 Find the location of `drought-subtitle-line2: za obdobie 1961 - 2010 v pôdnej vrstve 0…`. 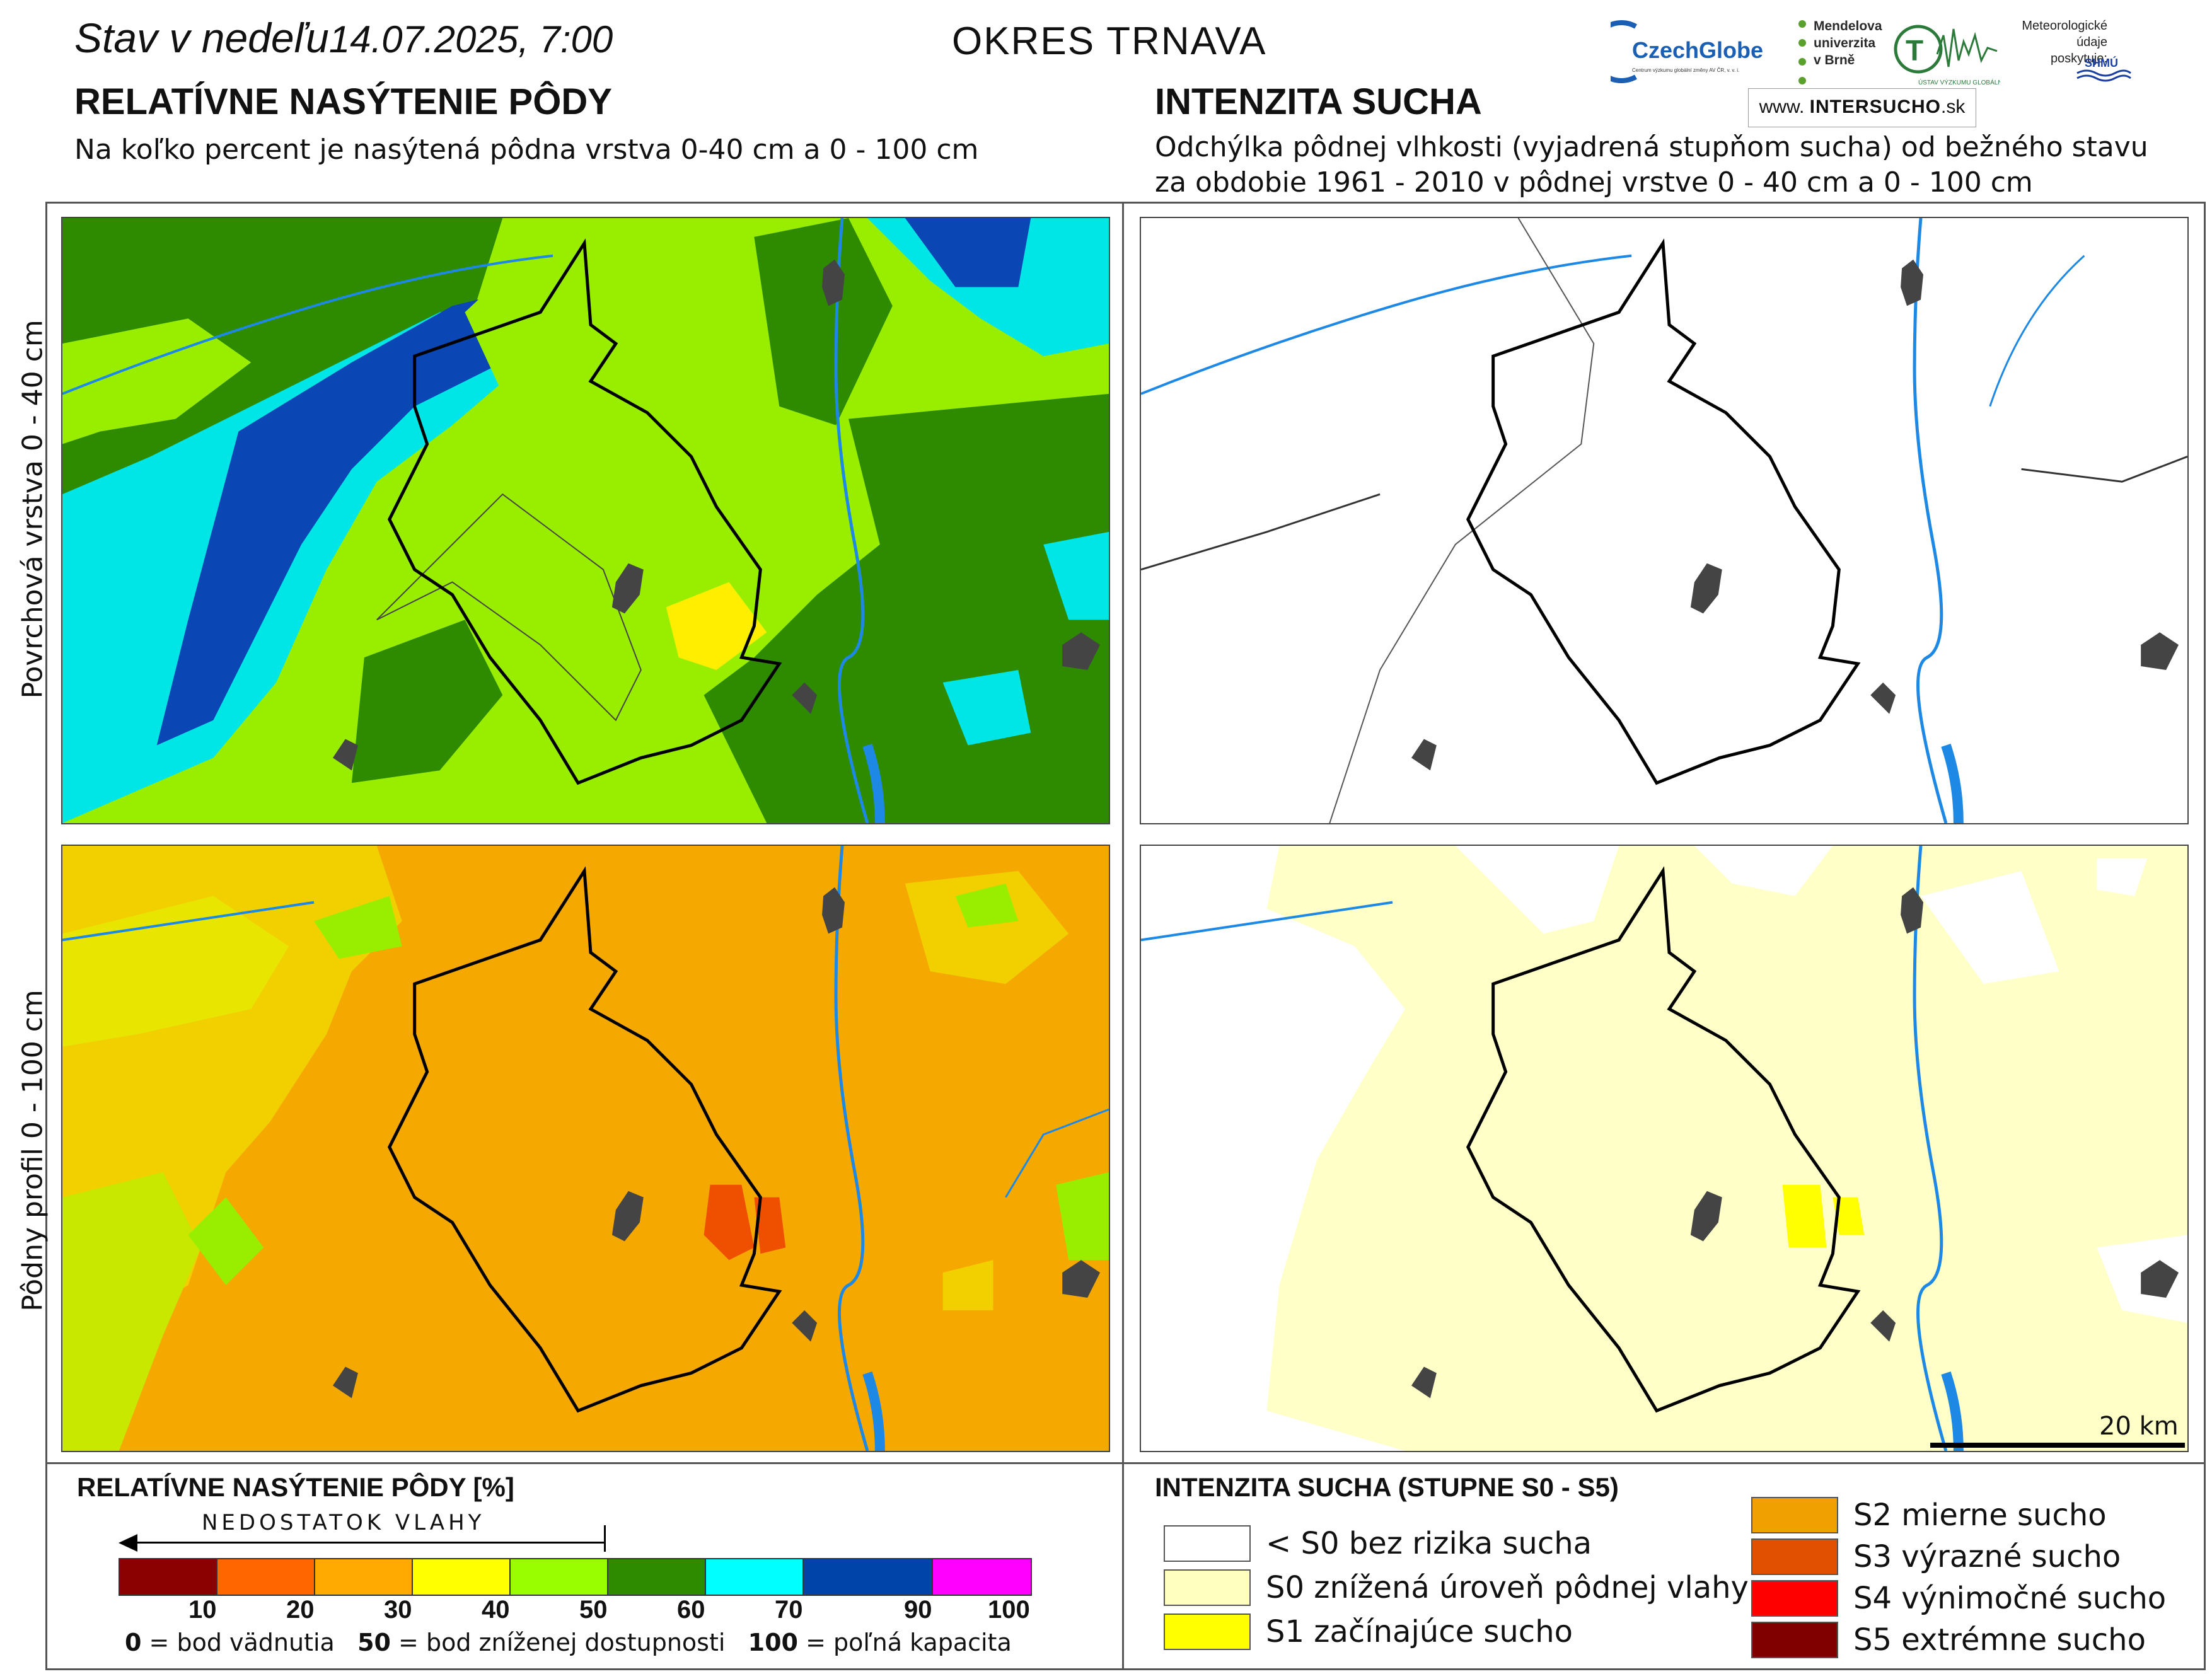

drought-subtitle-line2: za obdobie 1961 - 2010 v pôdnej vrstve 0… is located at coordinates (1594, 182).